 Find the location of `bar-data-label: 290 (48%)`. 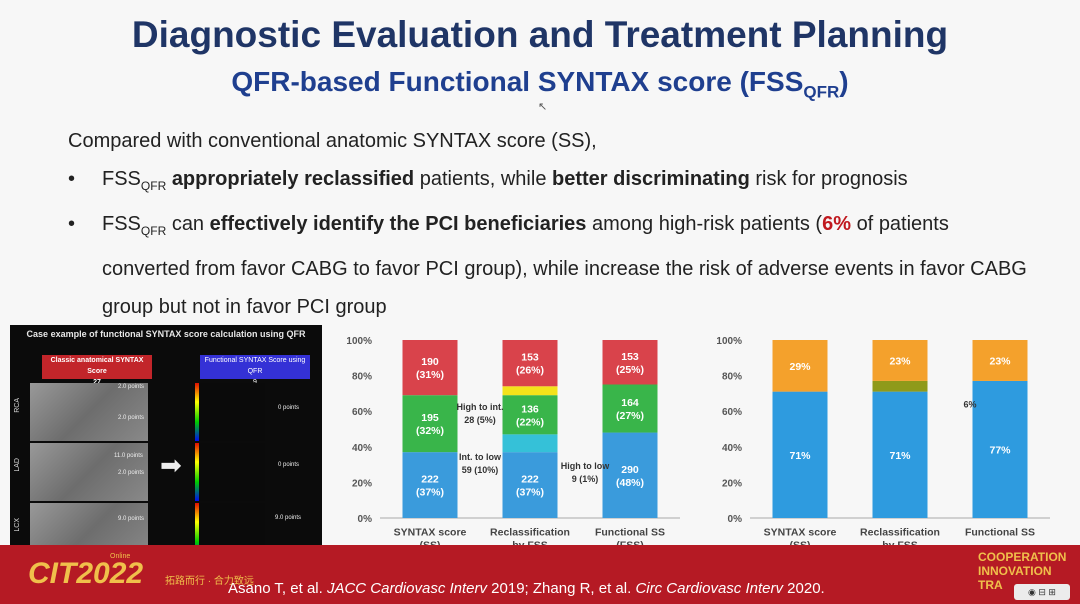

bar-data-label: 290 (48%) is located at coordinates (630, 476).